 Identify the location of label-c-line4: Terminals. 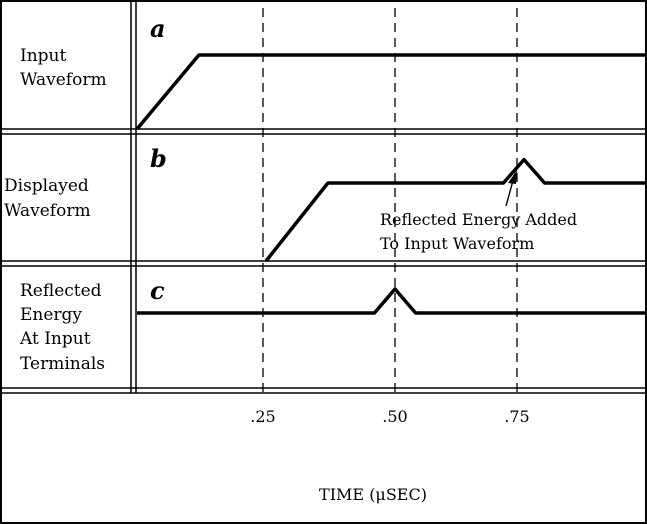
(62, 364).